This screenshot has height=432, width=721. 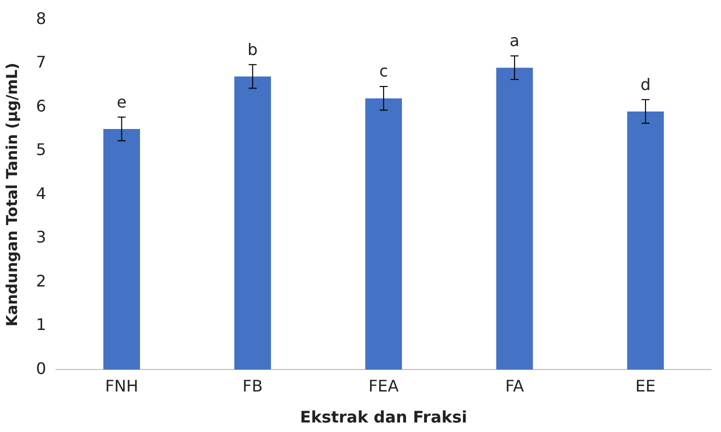 What do you see at coordinates (41, 368) in the screenshot?
I see `y-tick-label: 0` at bounding box center [41, 368].